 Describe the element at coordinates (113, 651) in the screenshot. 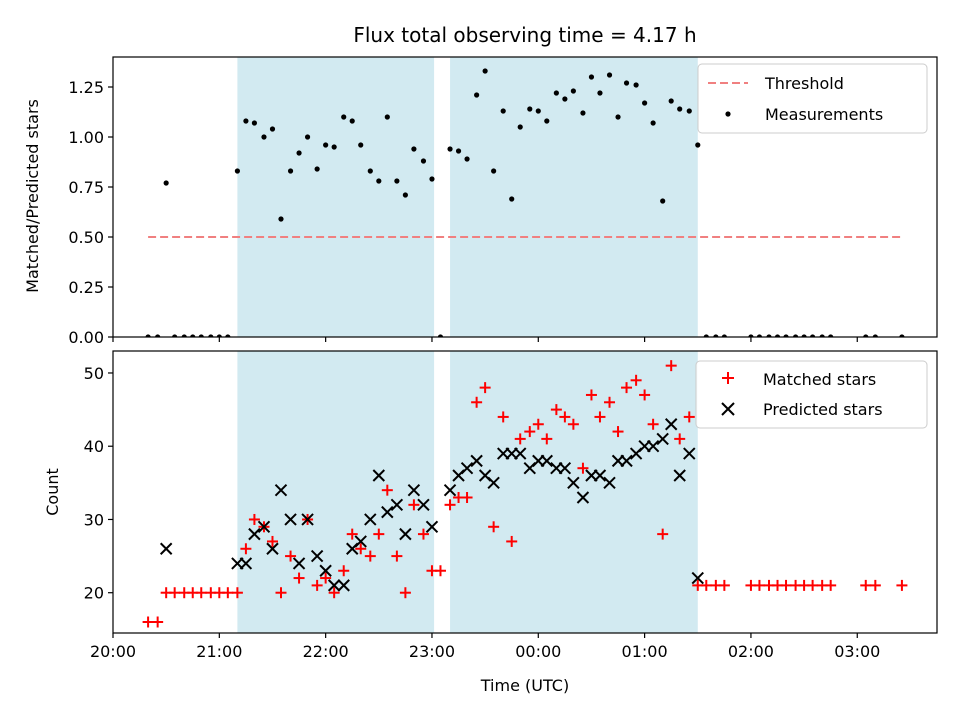

I see `x-tick-label: 20:00` at that location.